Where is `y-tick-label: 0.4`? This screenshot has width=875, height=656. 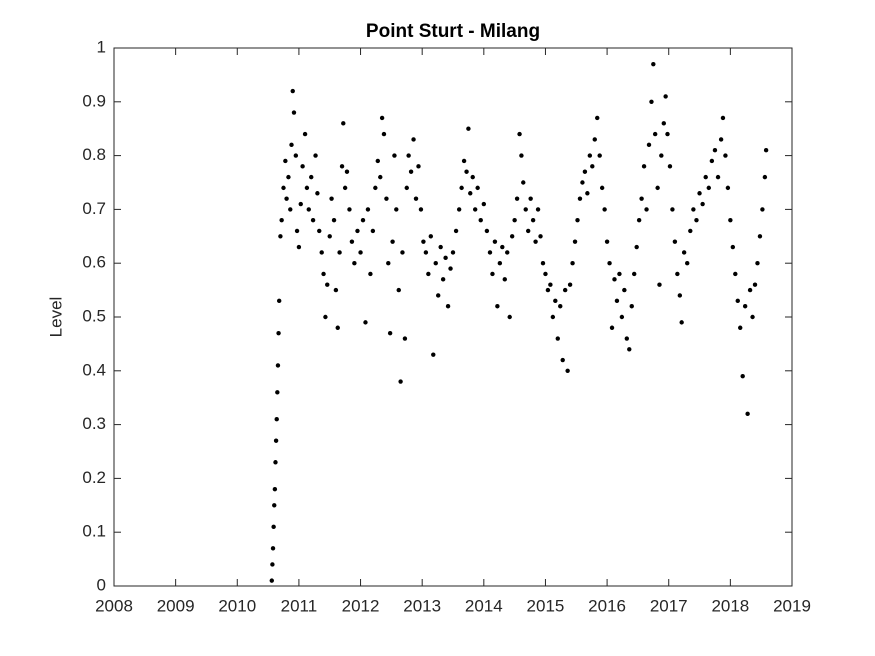 y-tick-label: 0.4 is located at coordinates (94, 369).